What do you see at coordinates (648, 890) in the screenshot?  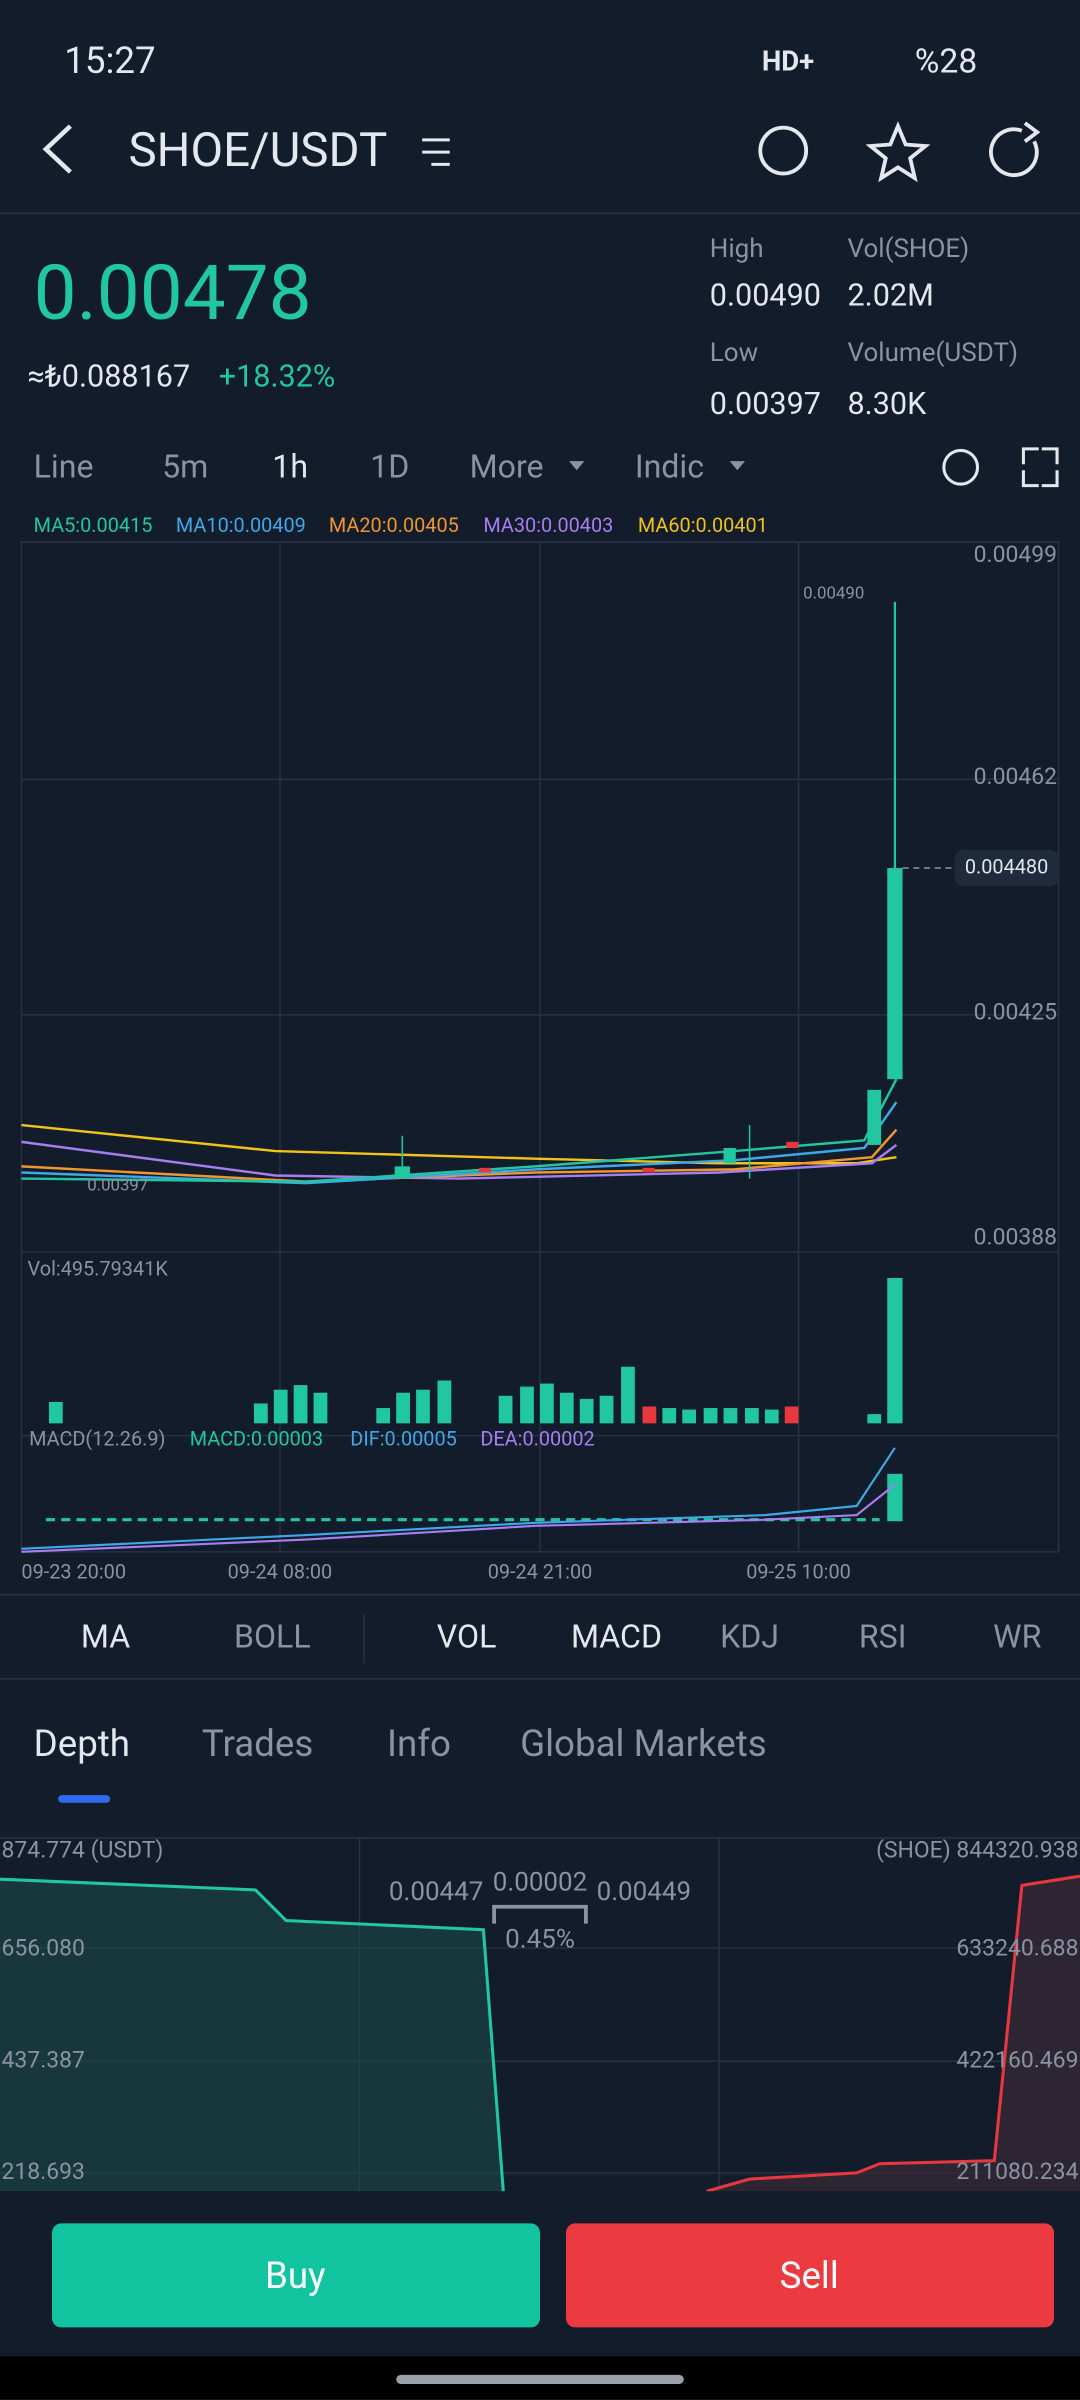 I see `candles` at bounding box center [648, 890].